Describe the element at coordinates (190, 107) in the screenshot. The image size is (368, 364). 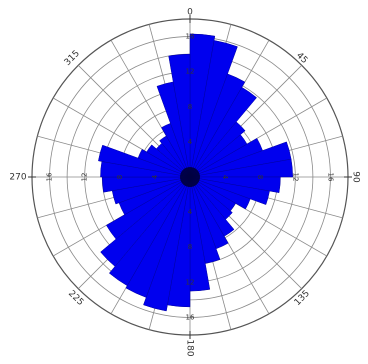
I see `radial-label-8-north: 8` at that location.